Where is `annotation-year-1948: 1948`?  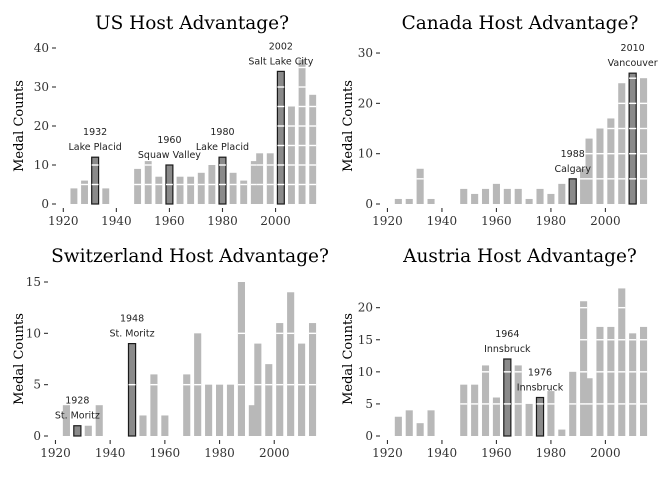
annotation-year-1948: 1948 is located at coordinates (132, 319).